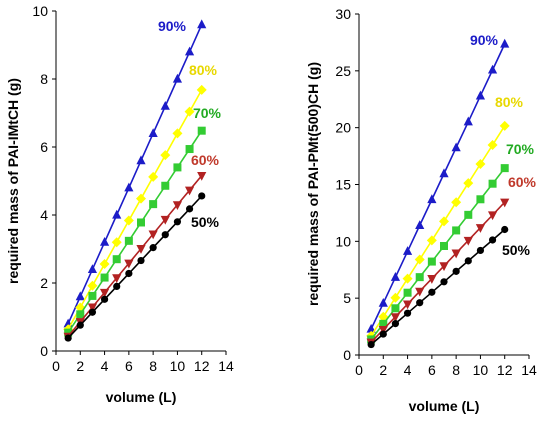 This screenshot has width=550, height=422. Describe the element at coordinates (444, 406) in the screenshot. I see `x-axis-title: volume (L)` at that location.